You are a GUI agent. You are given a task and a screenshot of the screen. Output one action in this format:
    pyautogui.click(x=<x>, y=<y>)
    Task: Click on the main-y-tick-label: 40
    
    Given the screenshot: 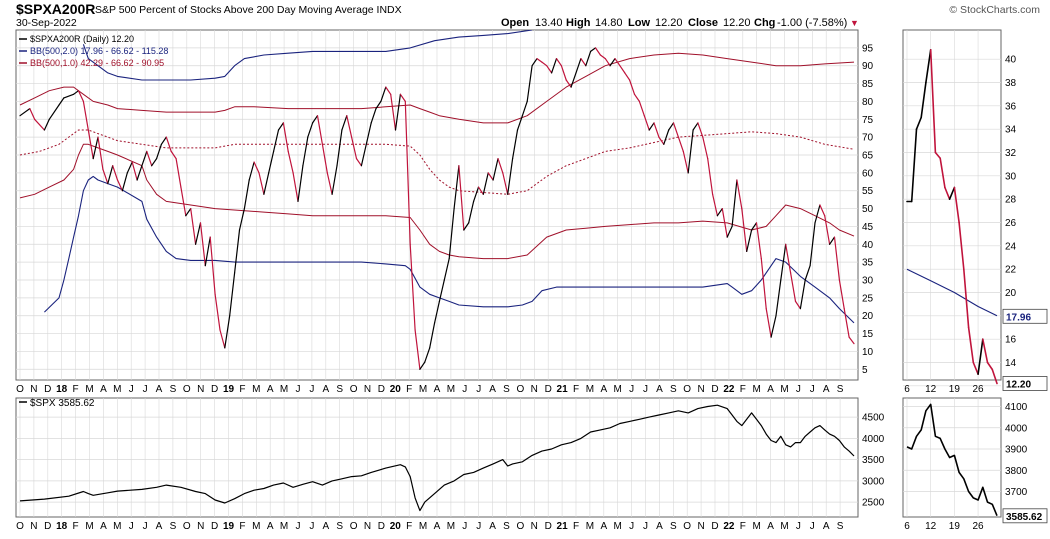 What is the action you would take?
    pyautogui.click(x=868, y=245)
    